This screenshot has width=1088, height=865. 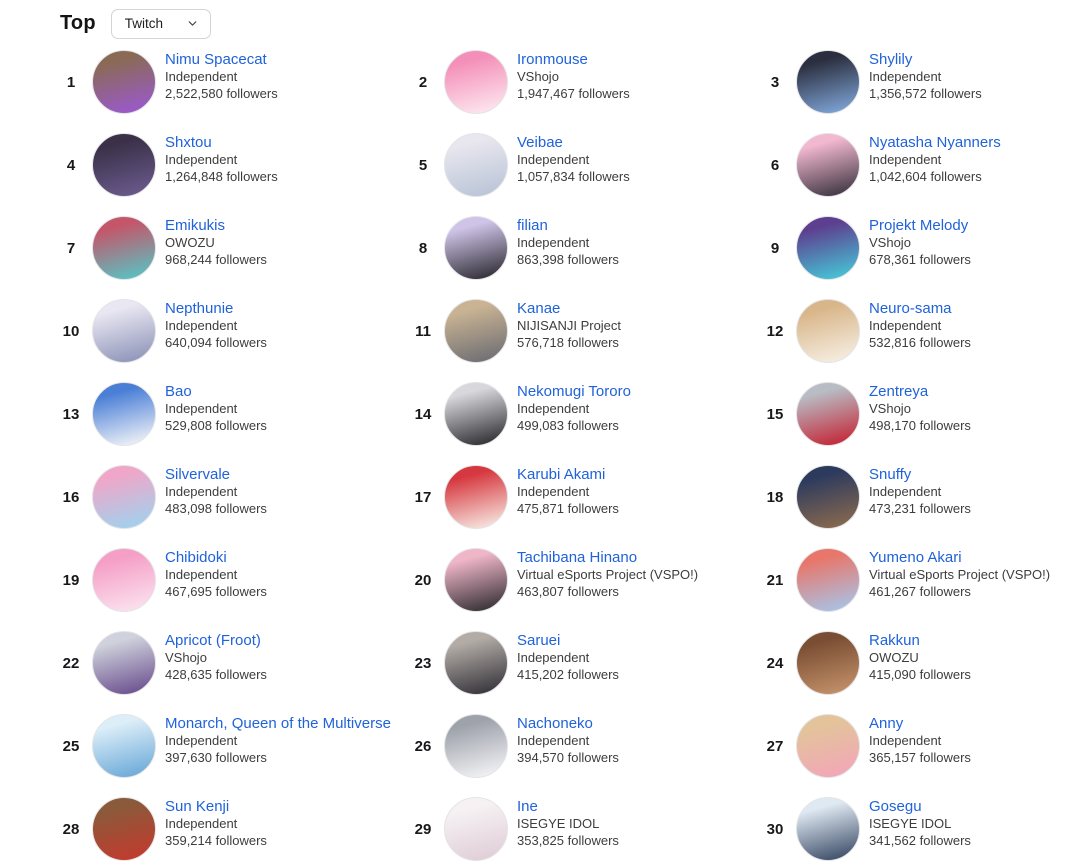 What do you see at coordinates (925, 93) in the screenshot?
I see `follower-count: 1,356,572 followers` at bounding box center [925, 93].